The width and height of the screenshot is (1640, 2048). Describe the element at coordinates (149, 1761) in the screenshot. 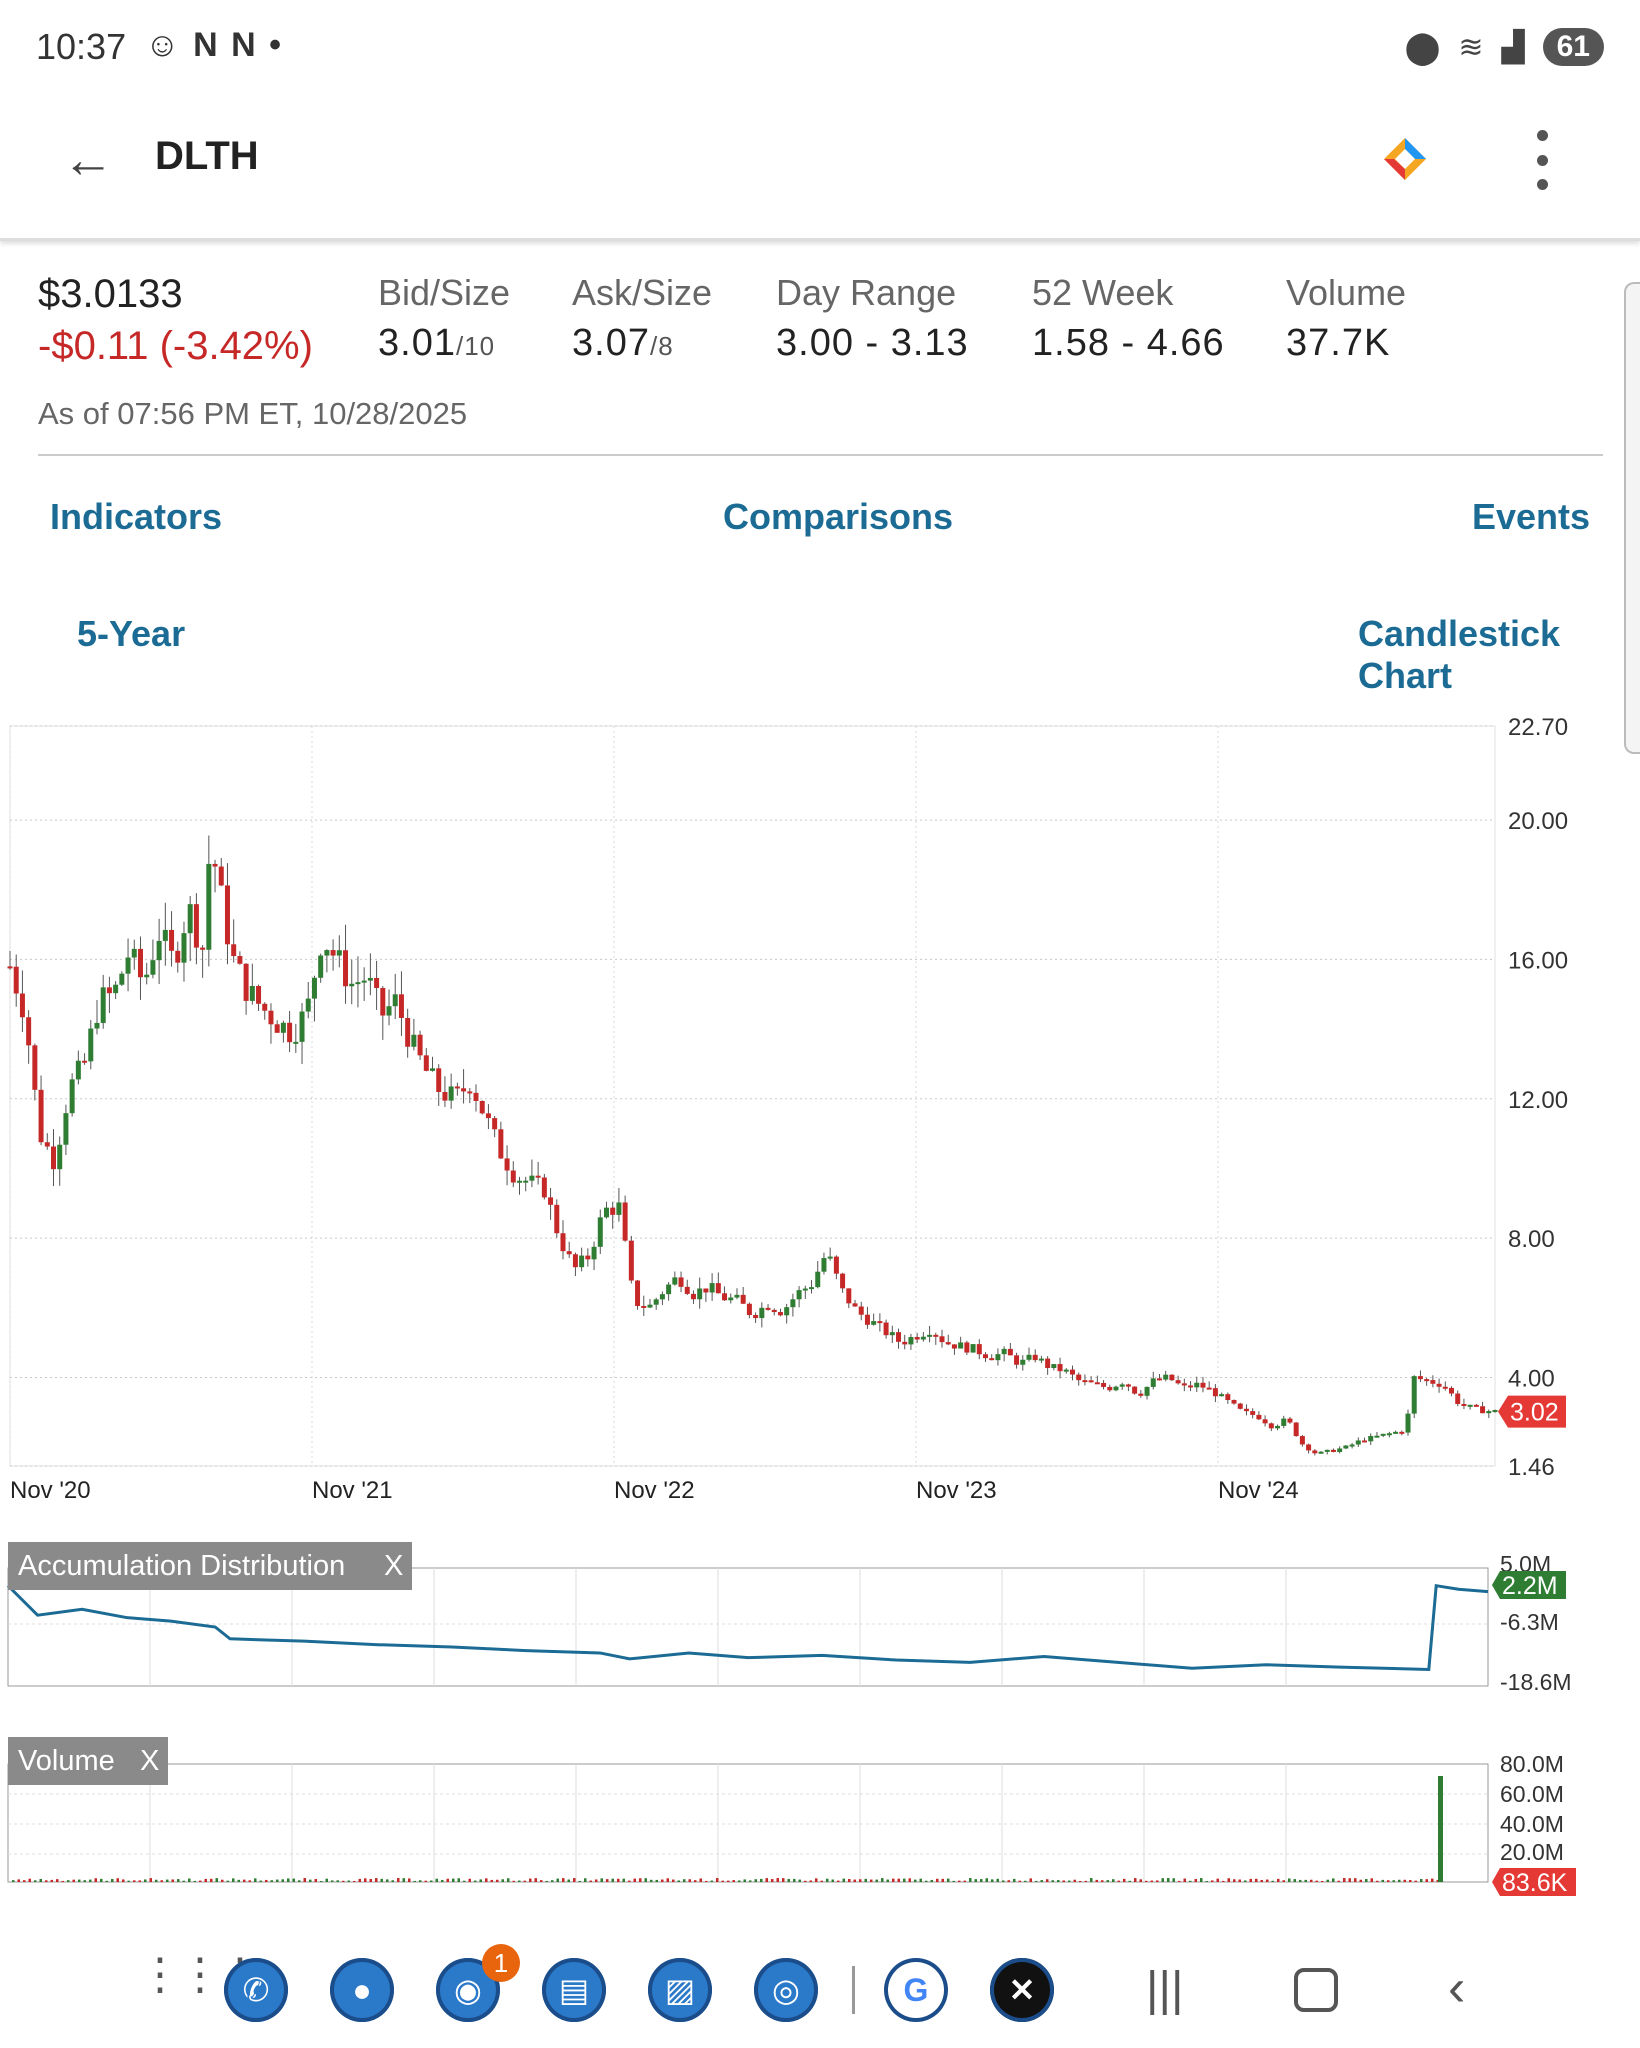

I see `volume-close-button: X` at that location.